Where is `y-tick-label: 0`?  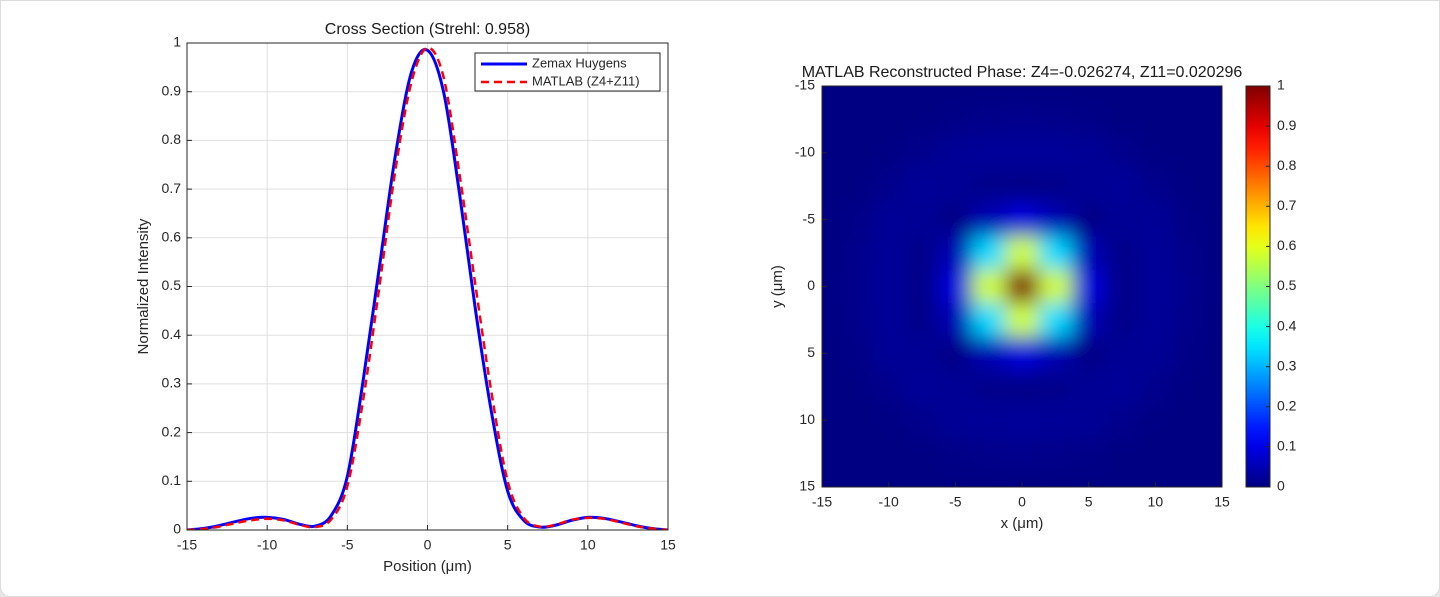 y-tick-label: 0 is located at coordinates (811, 285).